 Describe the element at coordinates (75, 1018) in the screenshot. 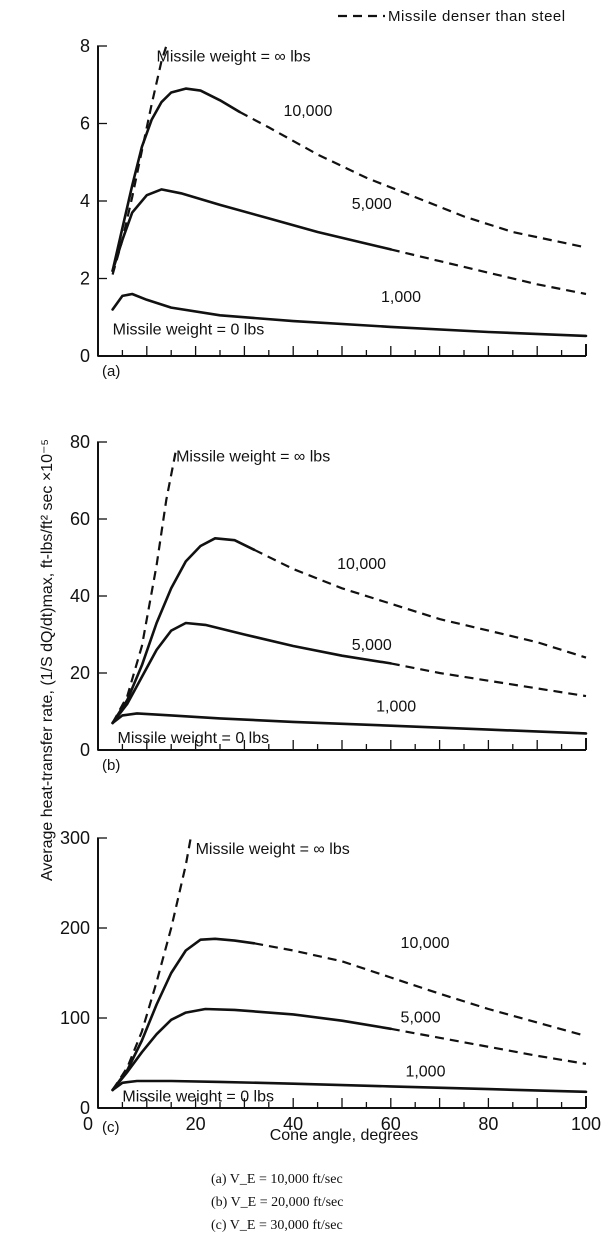

I see `y-tick-label: 100` at that location.